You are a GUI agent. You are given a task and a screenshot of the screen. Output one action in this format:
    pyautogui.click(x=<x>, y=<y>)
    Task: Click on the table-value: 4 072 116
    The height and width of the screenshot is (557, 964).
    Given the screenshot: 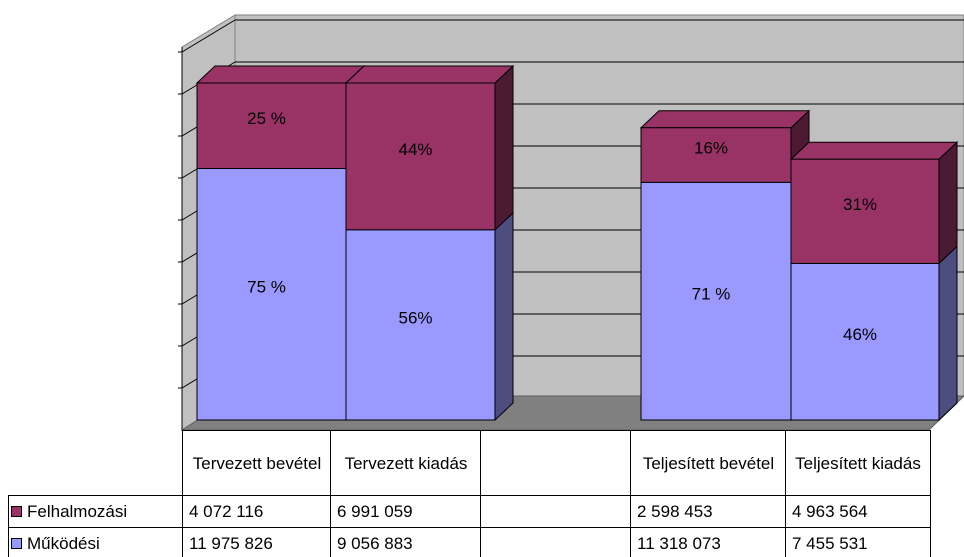 What is the action you would take?
    pyautogui.click(x=256, y=511)
    